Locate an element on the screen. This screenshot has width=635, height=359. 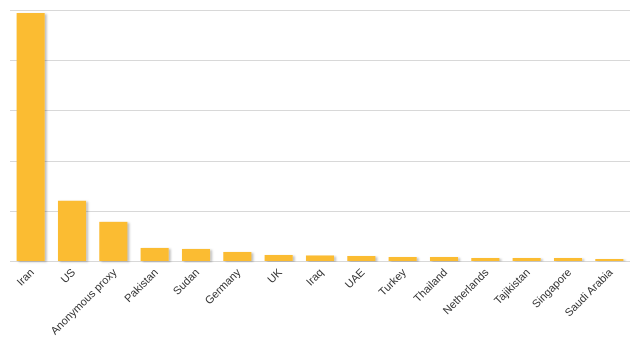
x-tick-label: Germany is located at coordinates (223, 286).